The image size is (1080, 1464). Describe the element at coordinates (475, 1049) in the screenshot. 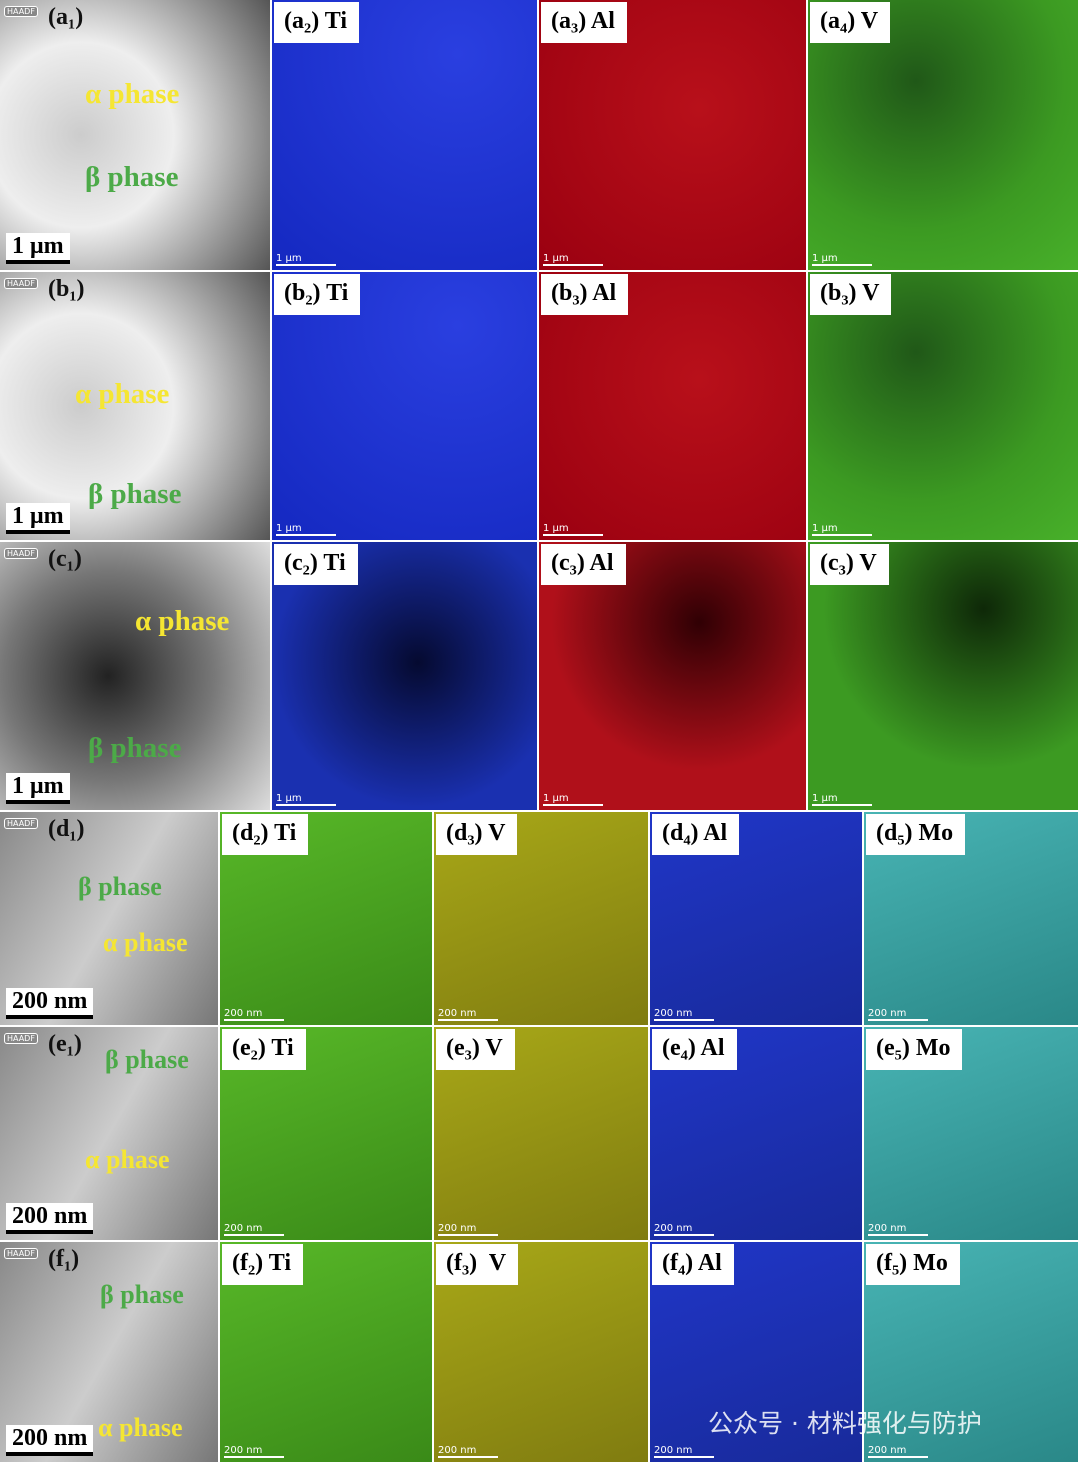

I see `panel-label: (e₃) V` at that location.